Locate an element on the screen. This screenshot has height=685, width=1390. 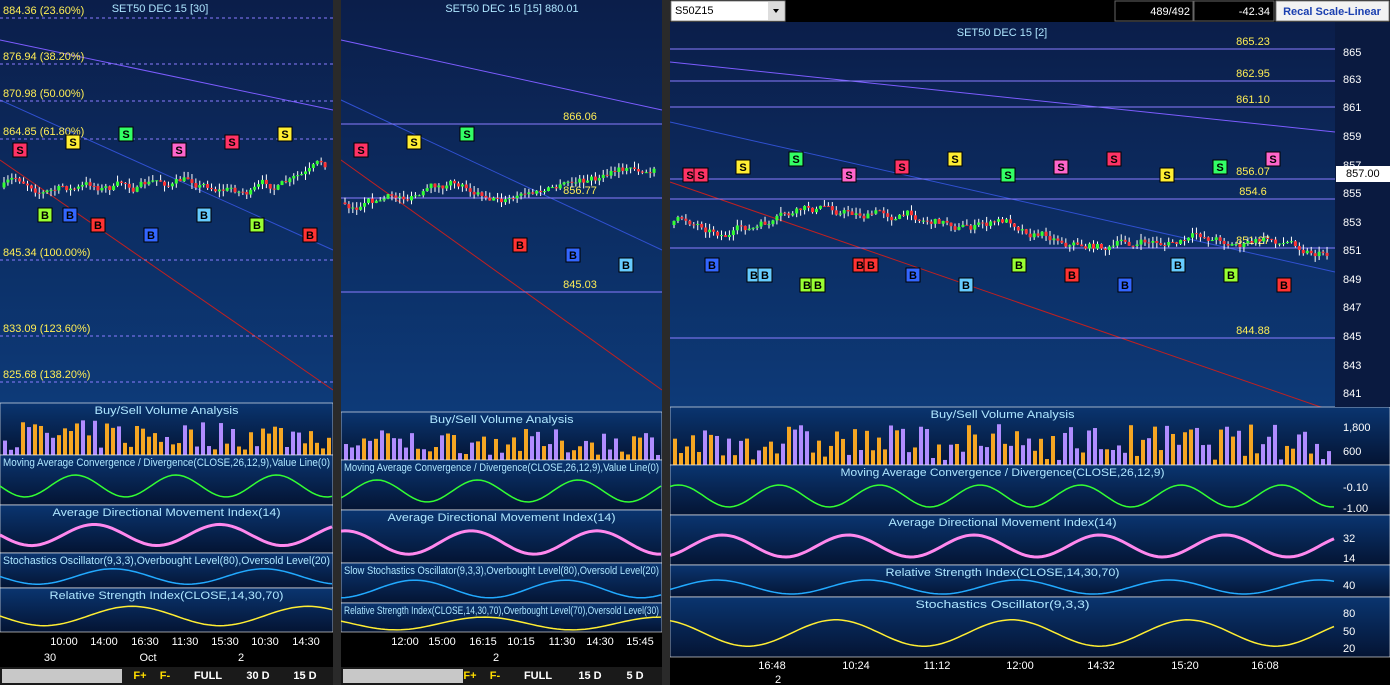
signal-label: B is located at coordinates (754, 276).